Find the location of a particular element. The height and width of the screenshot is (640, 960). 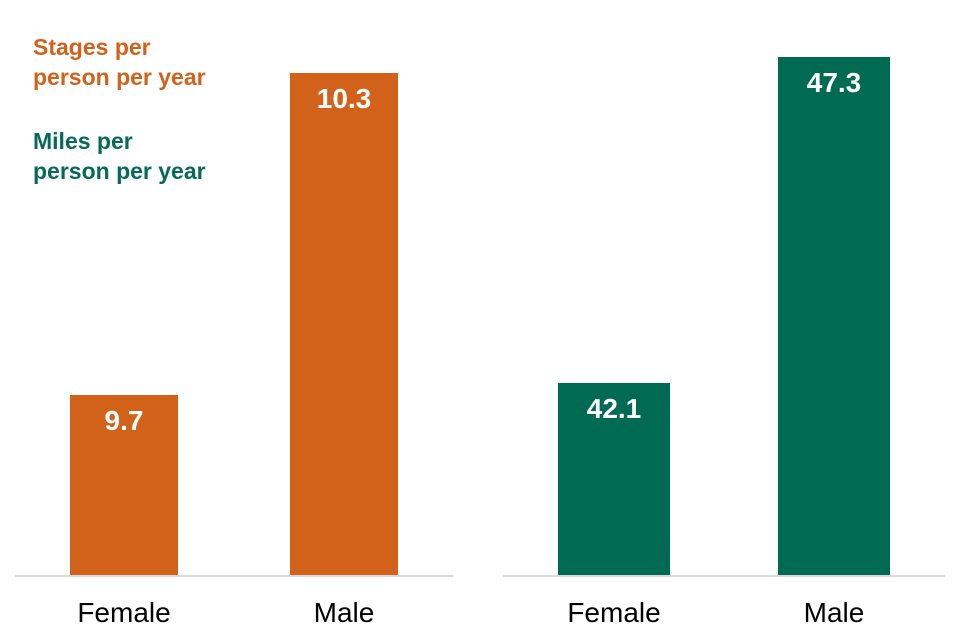

bar-stages-female: 9.7 is located at coordinates (124, 485).